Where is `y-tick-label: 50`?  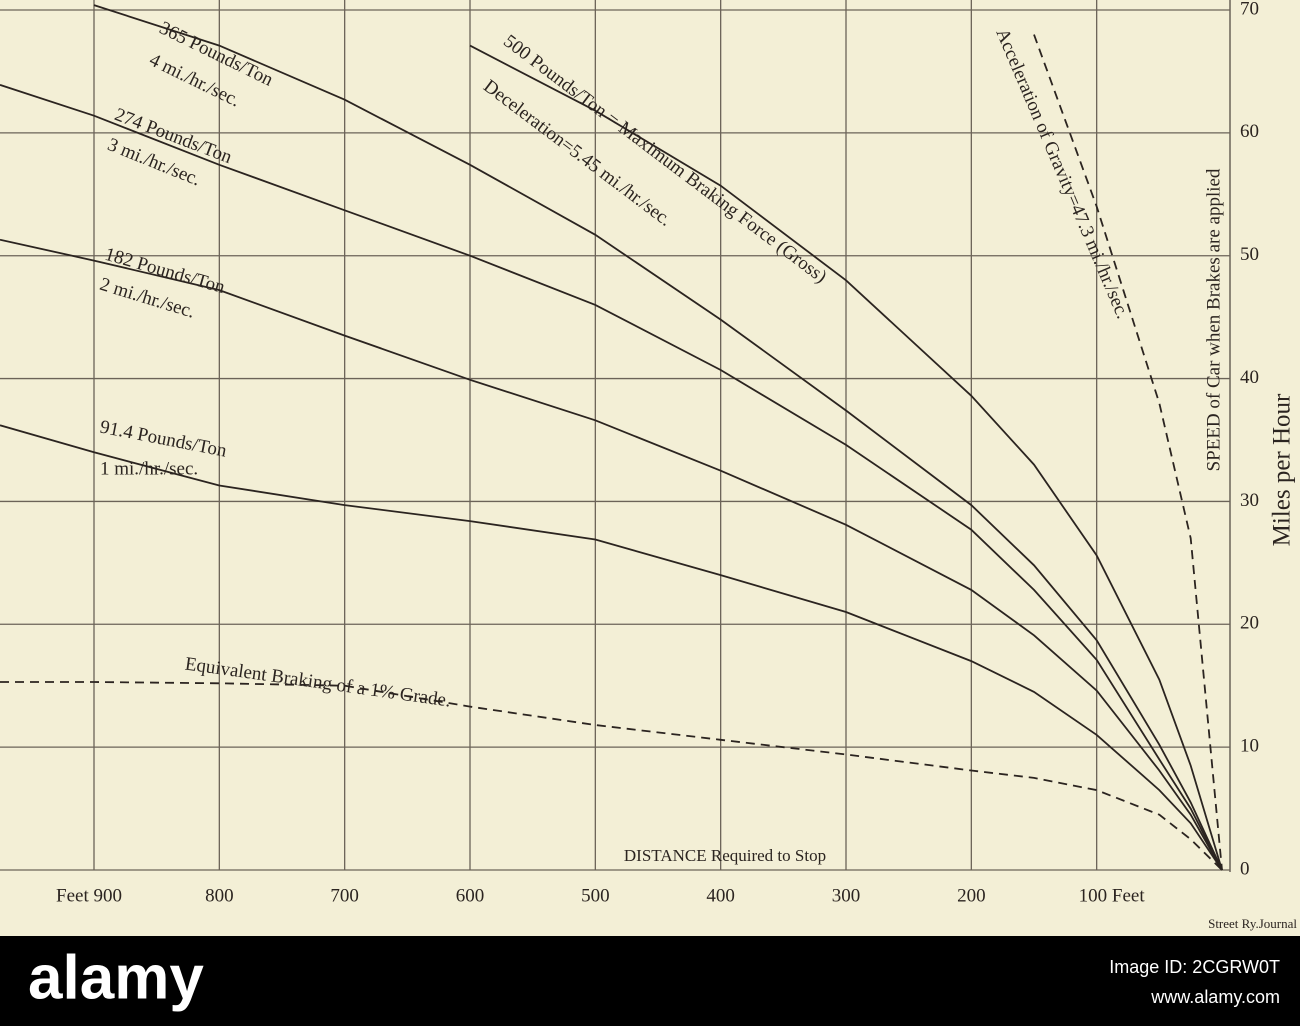 y-tick-label: 50 is located at coordinates (1249, 254).